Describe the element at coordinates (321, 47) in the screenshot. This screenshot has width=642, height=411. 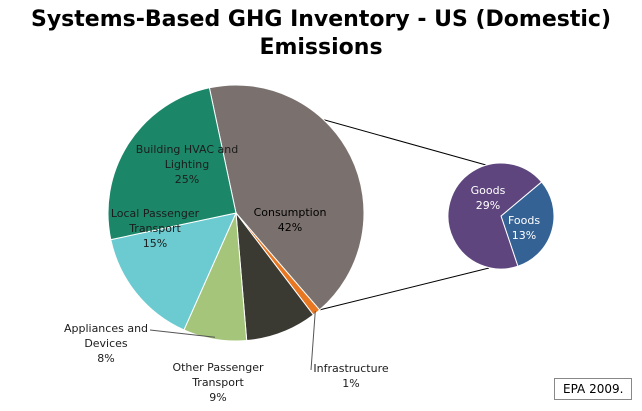
I see `chart-title-line-2: Emissions` at that location.